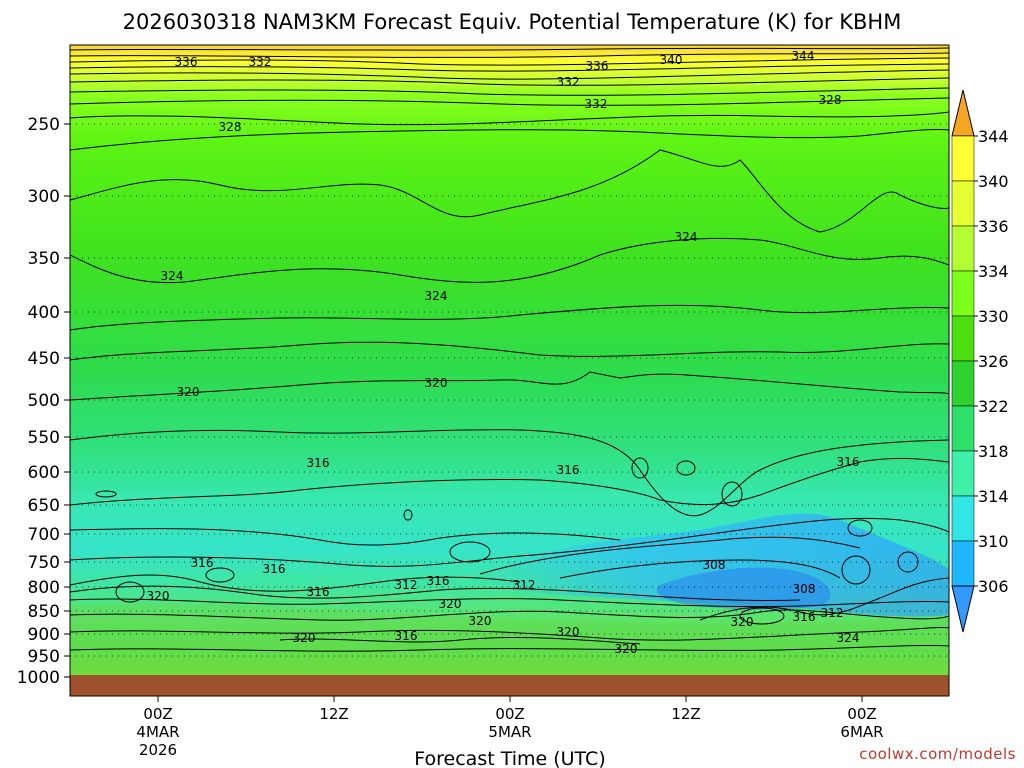 This screenshot has width=1024, height=768. Describe the element at coordinates (44, 506) in the screenshot. I see `y-tick-label: 650` at that location.